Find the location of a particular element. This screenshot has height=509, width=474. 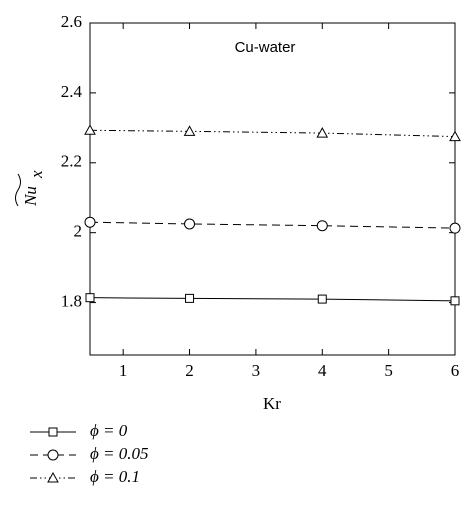

y-tick-label: 2.2 is located at coordinates (71, 161).